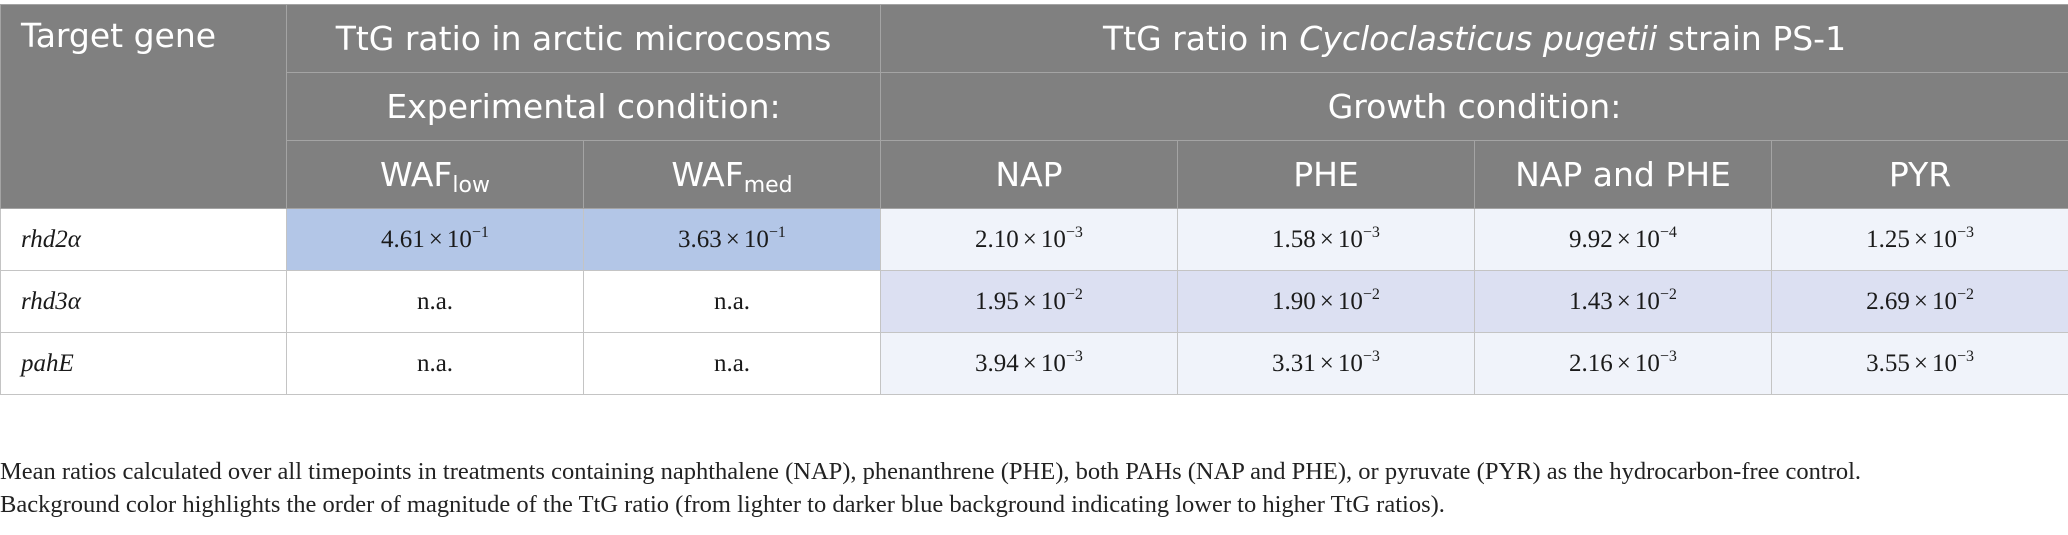 The image size is (2068, 535). Describe the element at coordinates (1478, 38) in the screenshot. I see `strain-header-species: Cycloclasticus pugetii` at that location.